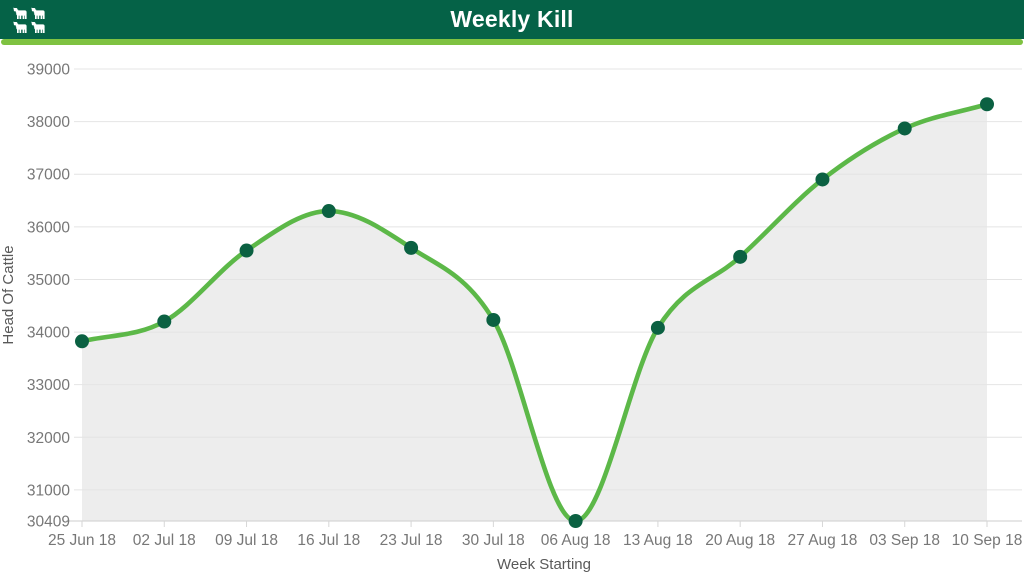 The image size is (1024, 584). Describe the element at coordinates (493, 540) in the screenshot. I see `x-tick-label: 30 Jul 18` at that location.